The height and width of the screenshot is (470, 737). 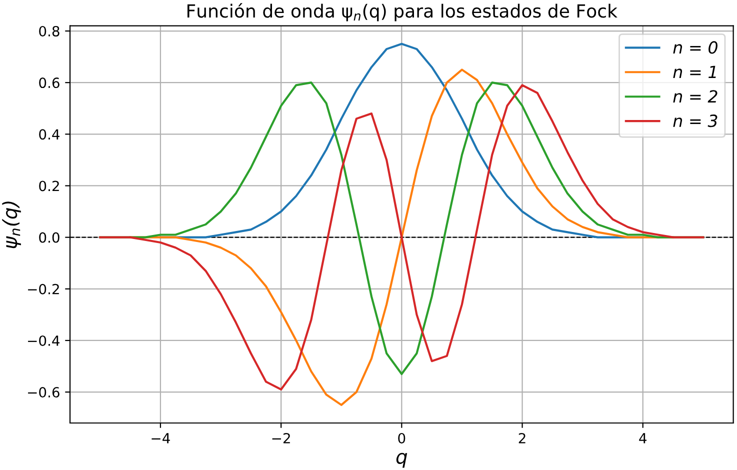 I want to click on x-tick-label: 0, so click(x=402, y=438).